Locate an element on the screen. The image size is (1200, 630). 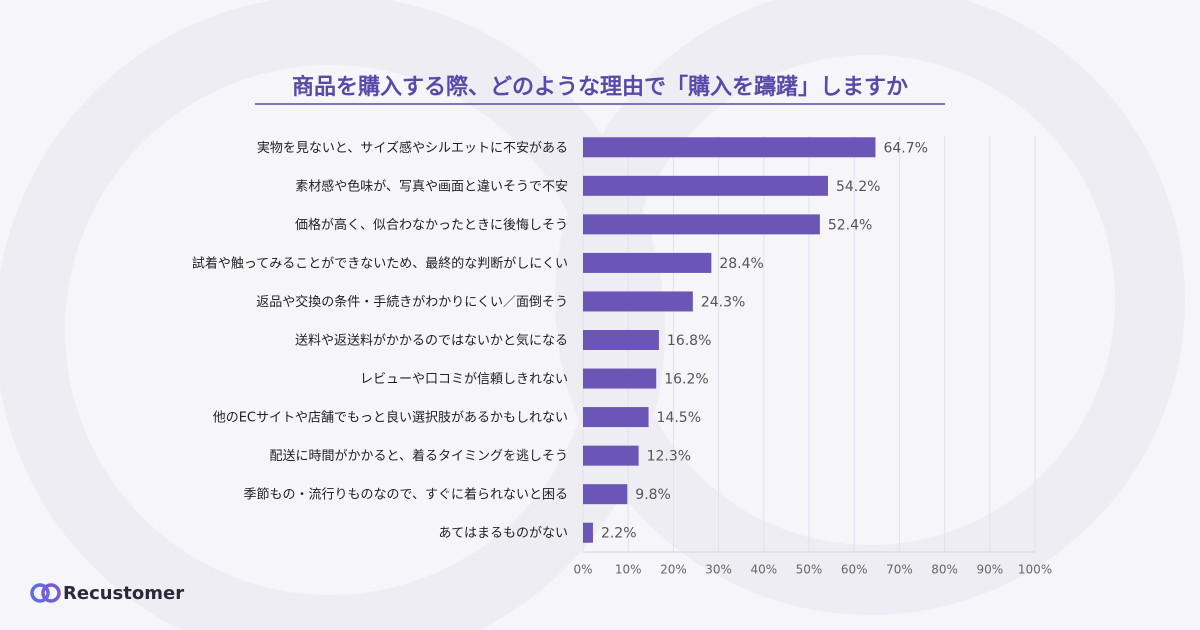
value-label: 28.4% is located at coordinates (741, 264).